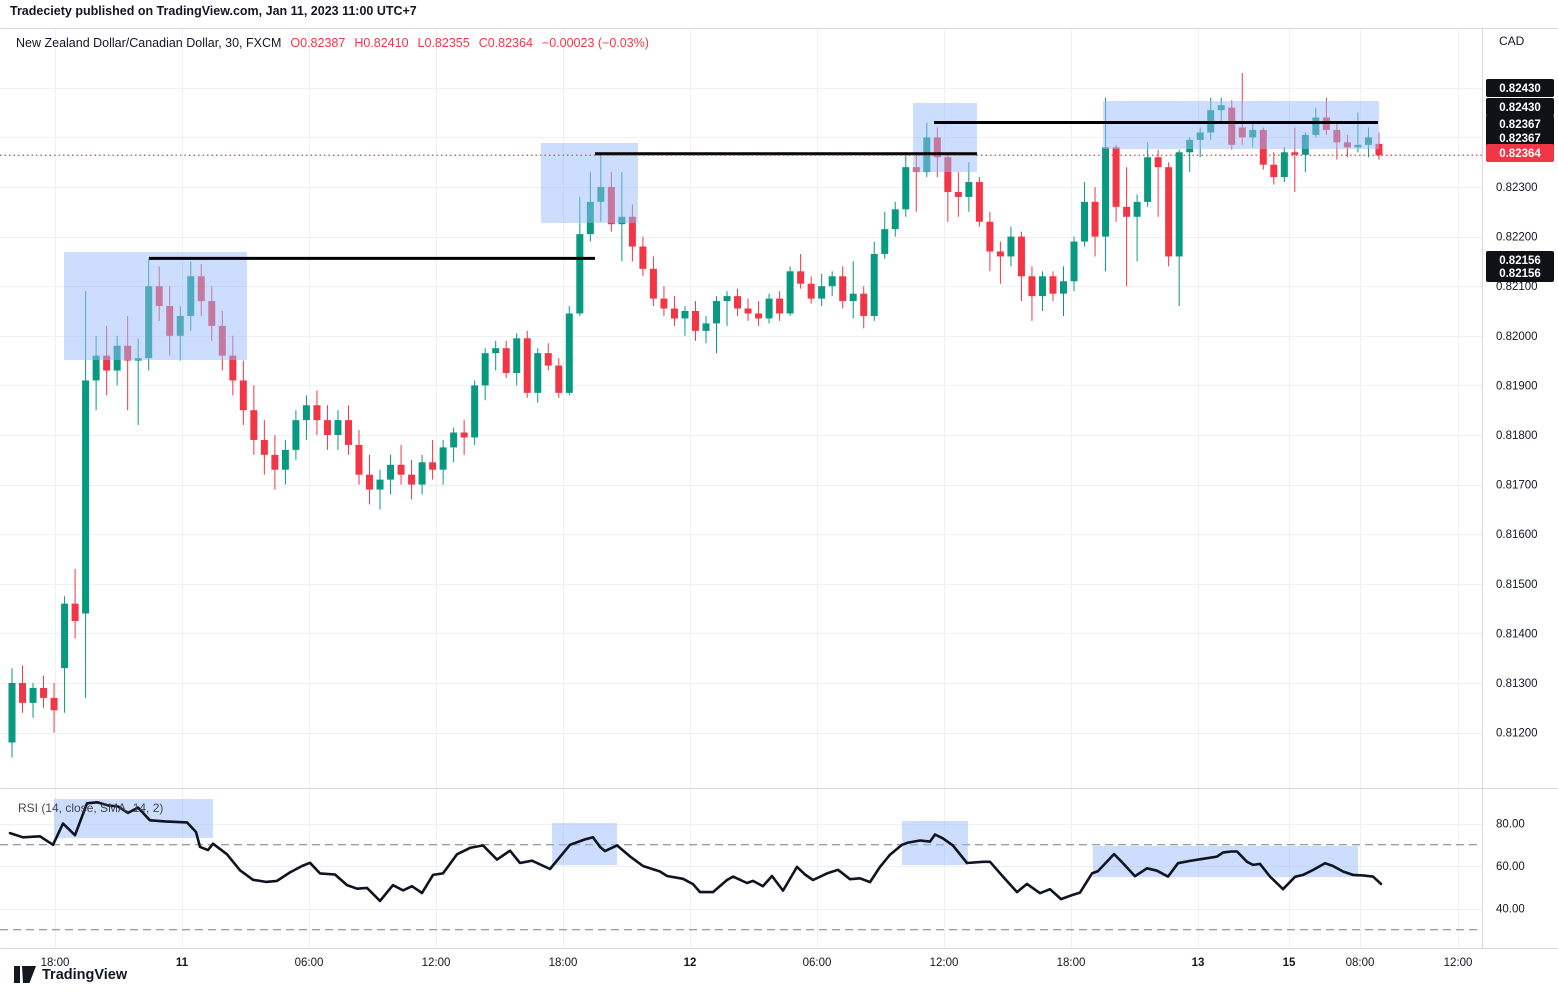 The image size is (1558, 998). I want to click on price-badge-text: 0.82364, so click(1520, 154).